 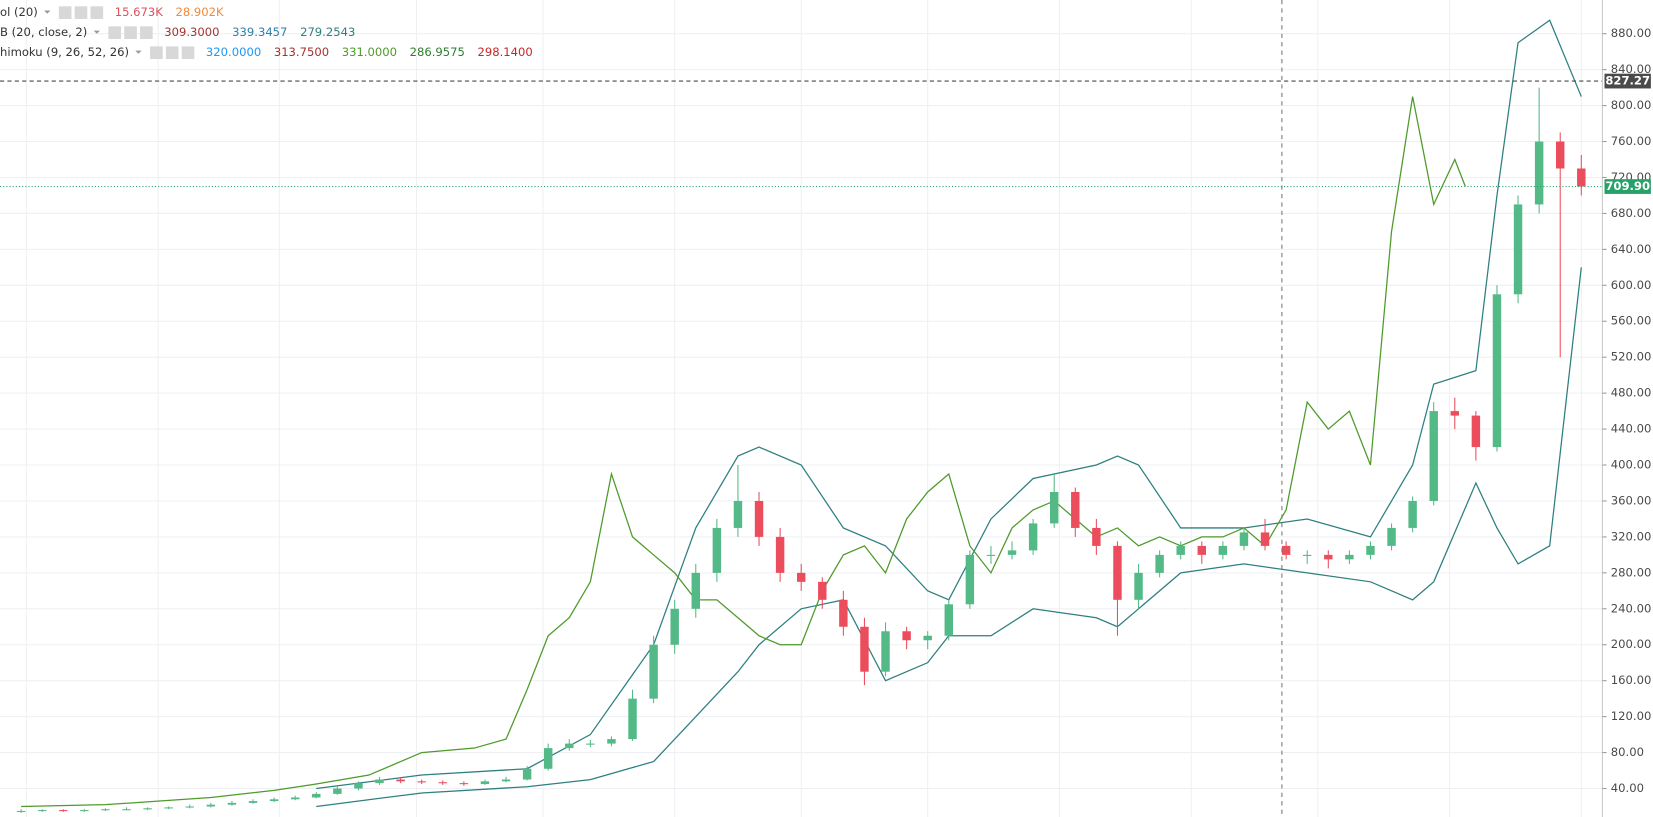 I want to click on legend-value: 320.0000, so click(x=233, y=52).